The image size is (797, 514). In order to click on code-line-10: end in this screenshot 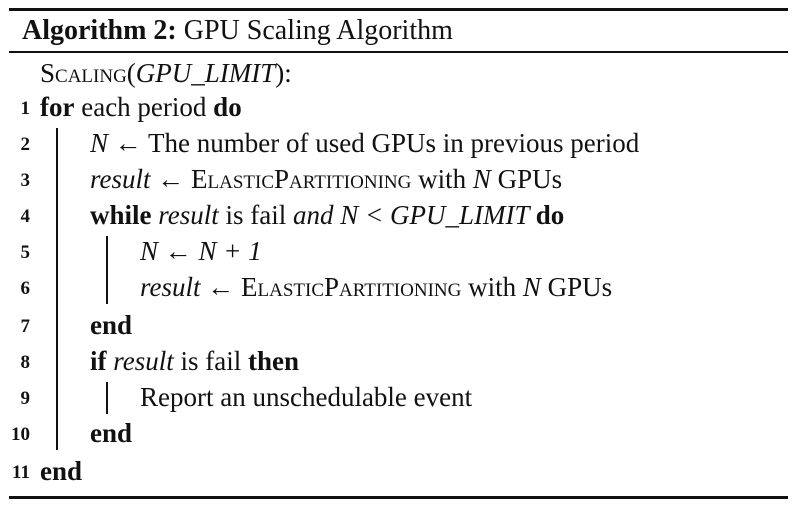, I will do `click(111, 433)`.